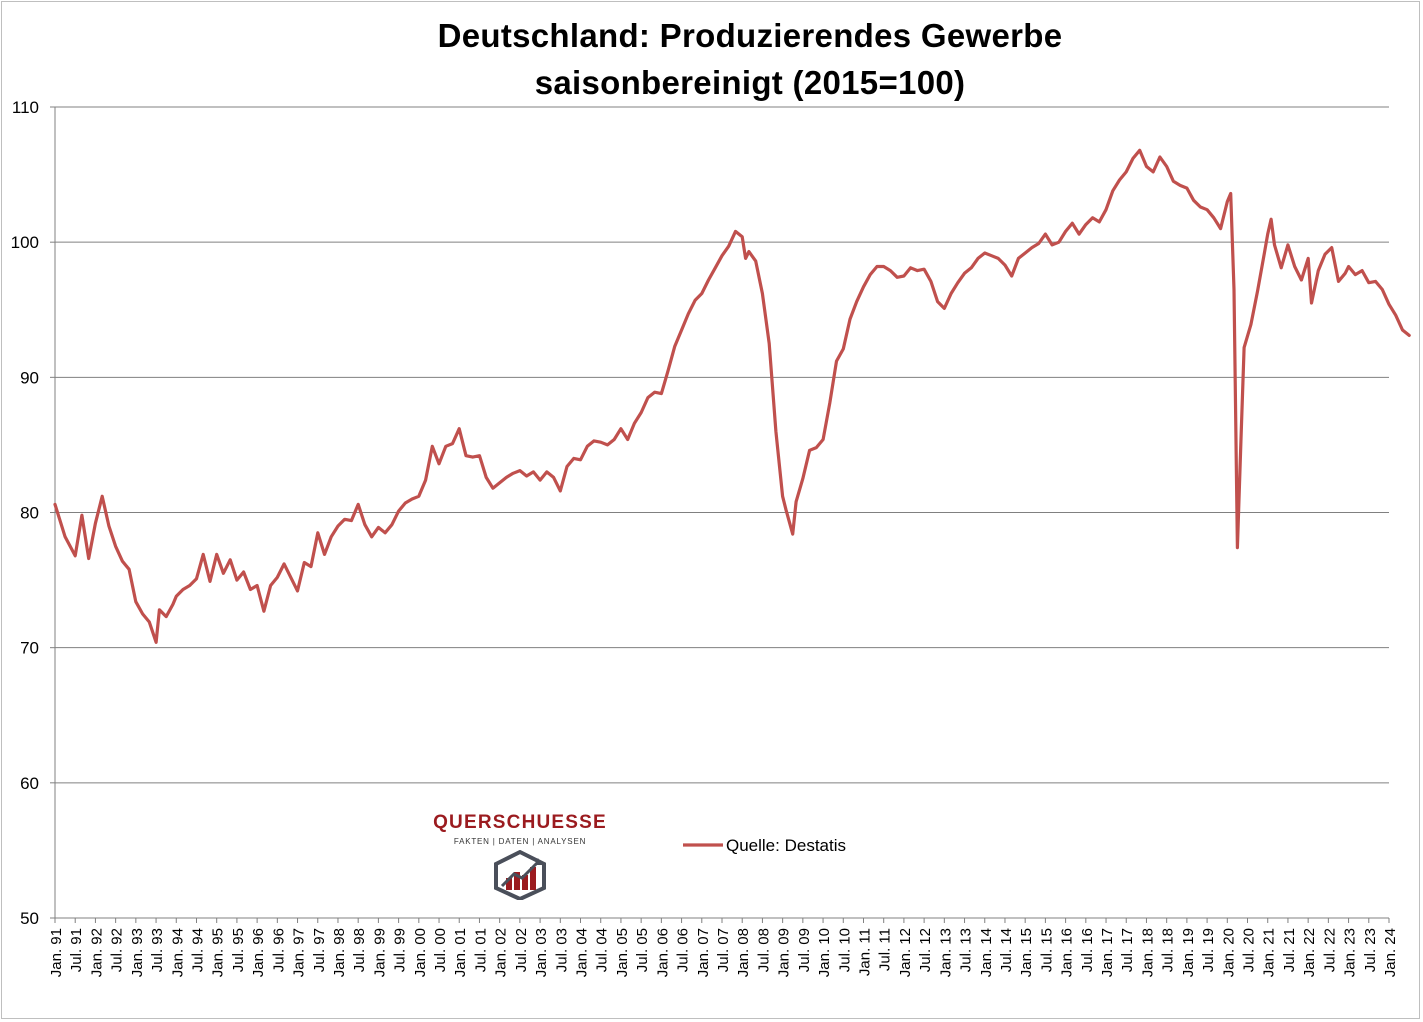 The height and width of the screenshot is (1022, 1423). What do you see at coordinates (520, 875) in the screenshot?
I see `hexagon-chart-icon` at bounding box center [520, 875].